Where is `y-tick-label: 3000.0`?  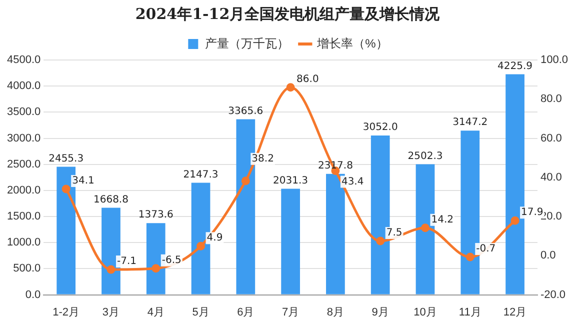
y-tick-label: 3000.0 is located at coordinates (23, 138).